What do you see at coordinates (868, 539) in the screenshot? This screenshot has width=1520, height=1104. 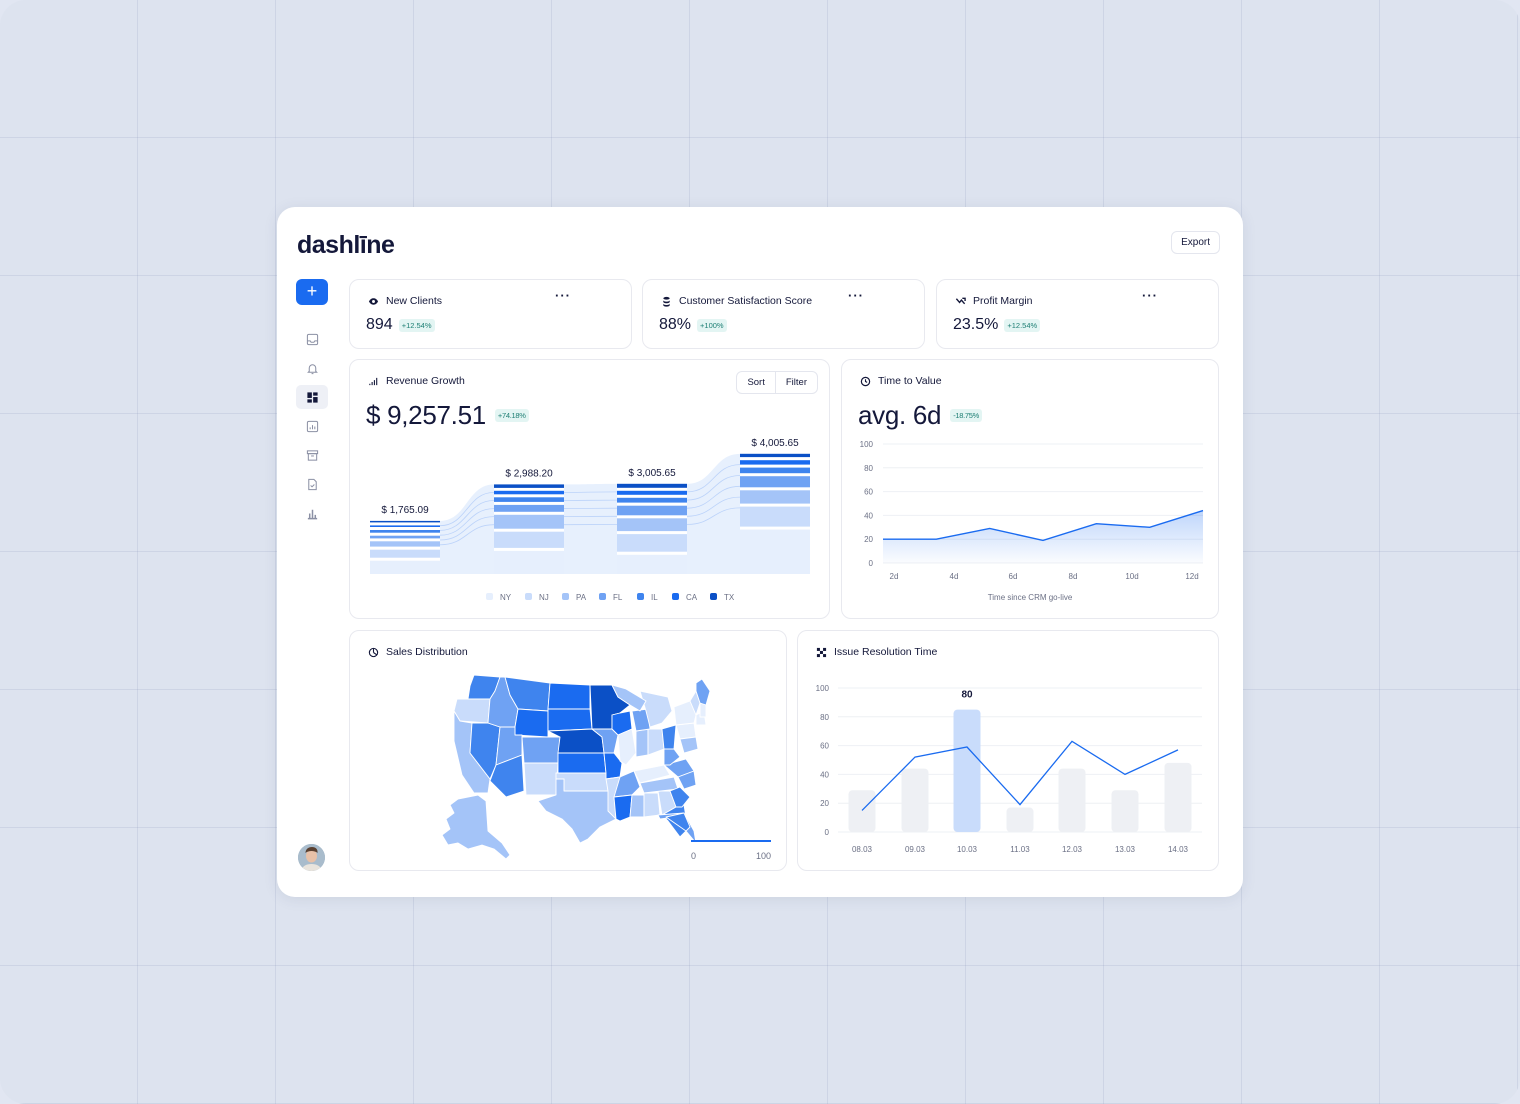 I see `y-tick-label: 20` at bounding box center [868, 539].